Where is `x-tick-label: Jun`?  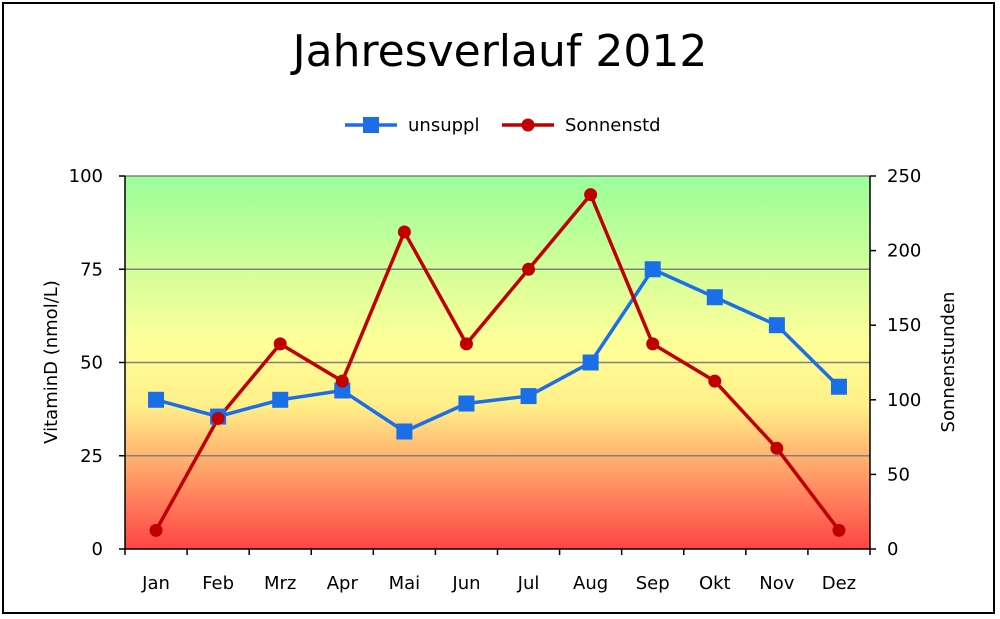
x-tick-label: Jun is located at coordinates (465, 583).